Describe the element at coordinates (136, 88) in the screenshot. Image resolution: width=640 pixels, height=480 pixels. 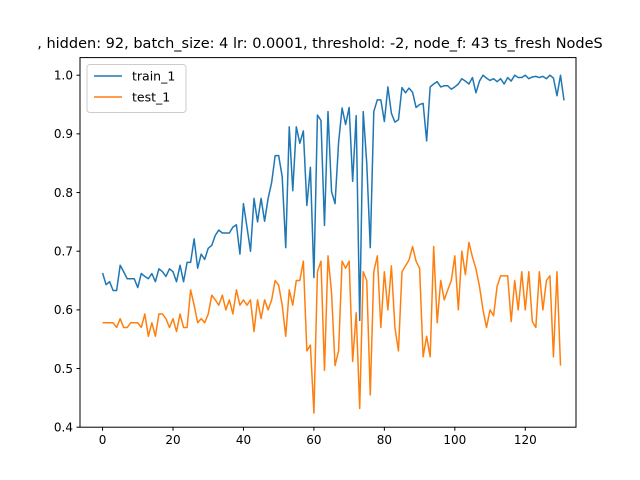
I see `legend: train_1 test_1` at that location.